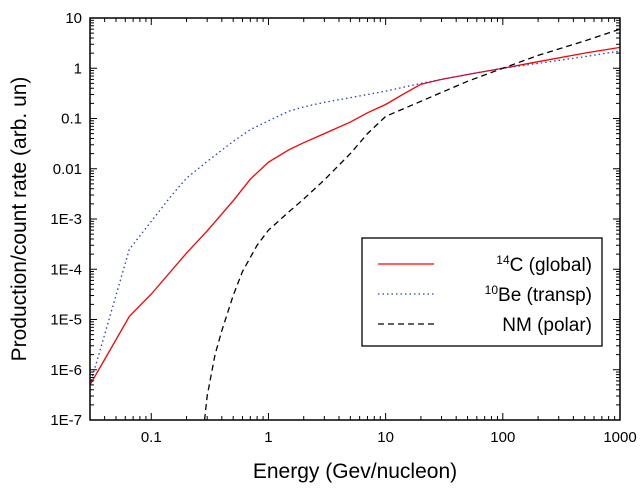 This screenshot has width=640, height=489. What do you see at coordinates (151, 437) in the screenshot?
I see `x-tick-label: 0.1` at bounding box center [151, 437].